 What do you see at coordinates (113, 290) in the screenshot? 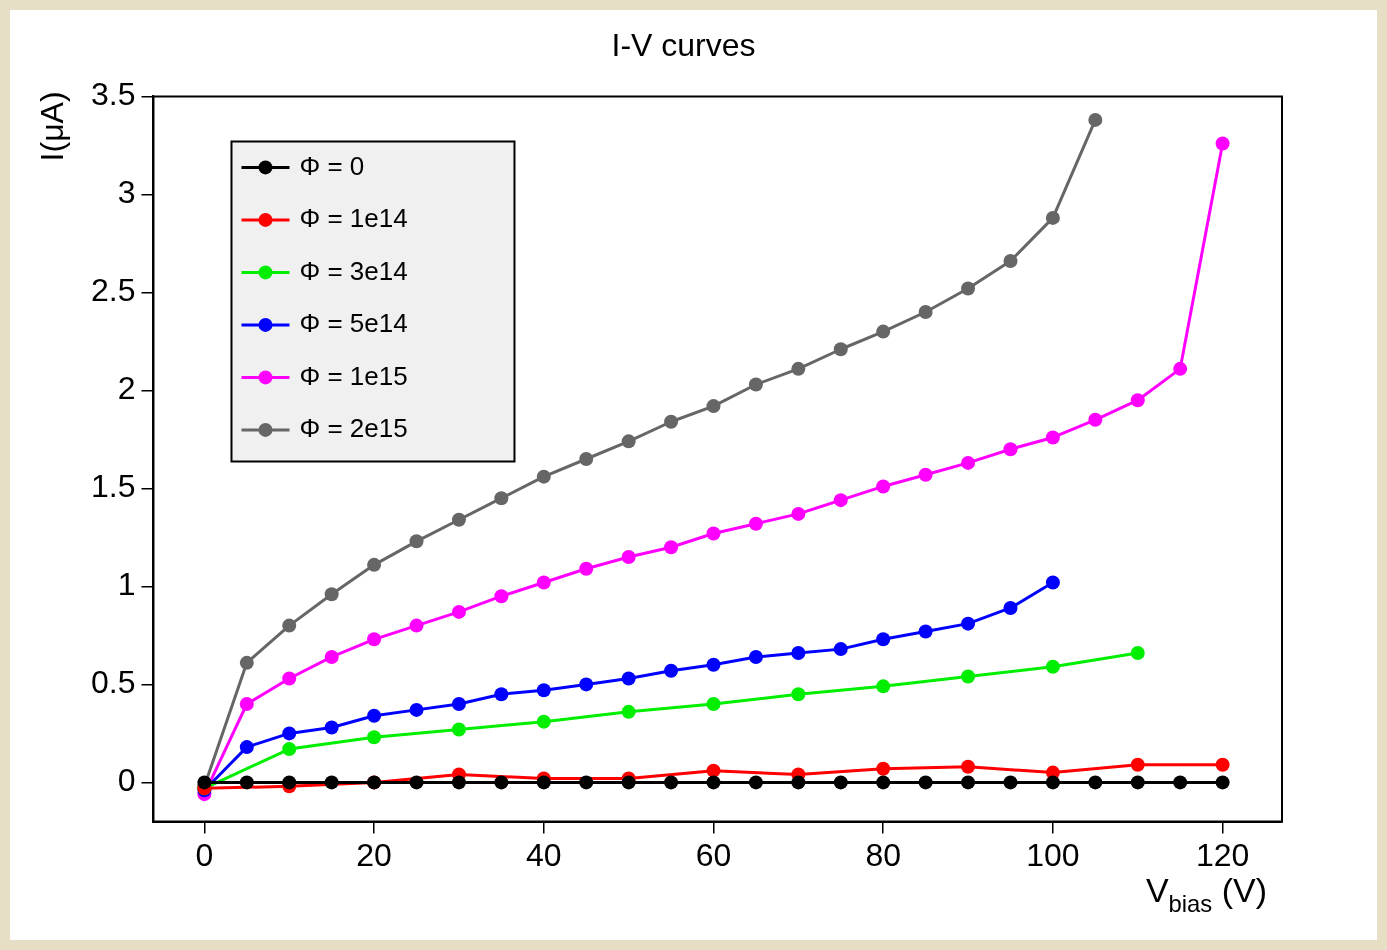
I see `y-tick-label: 2.5` at bounding box center [113, 290].